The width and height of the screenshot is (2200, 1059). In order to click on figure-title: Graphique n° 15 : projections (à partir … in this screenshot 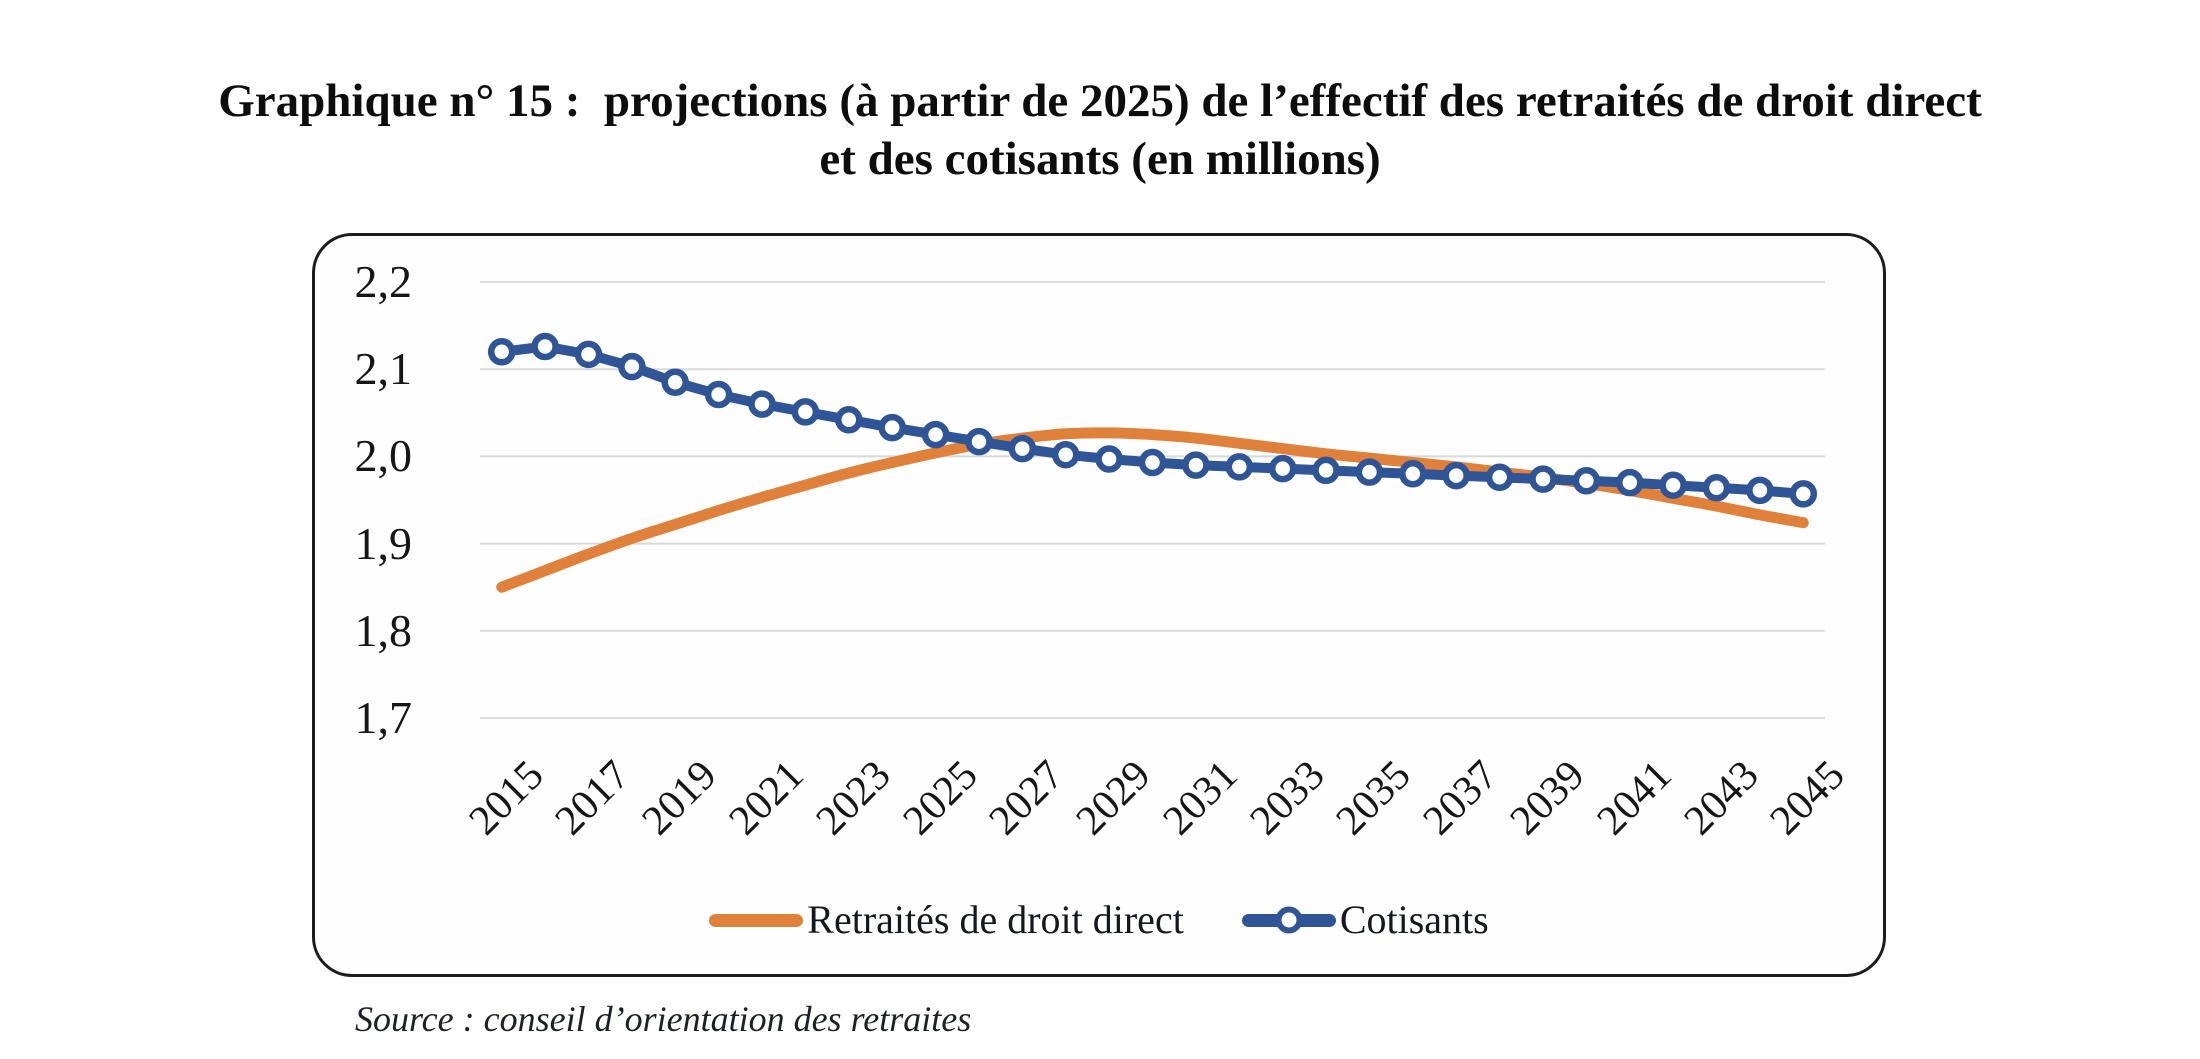, I will do `click(1100, 130)`.